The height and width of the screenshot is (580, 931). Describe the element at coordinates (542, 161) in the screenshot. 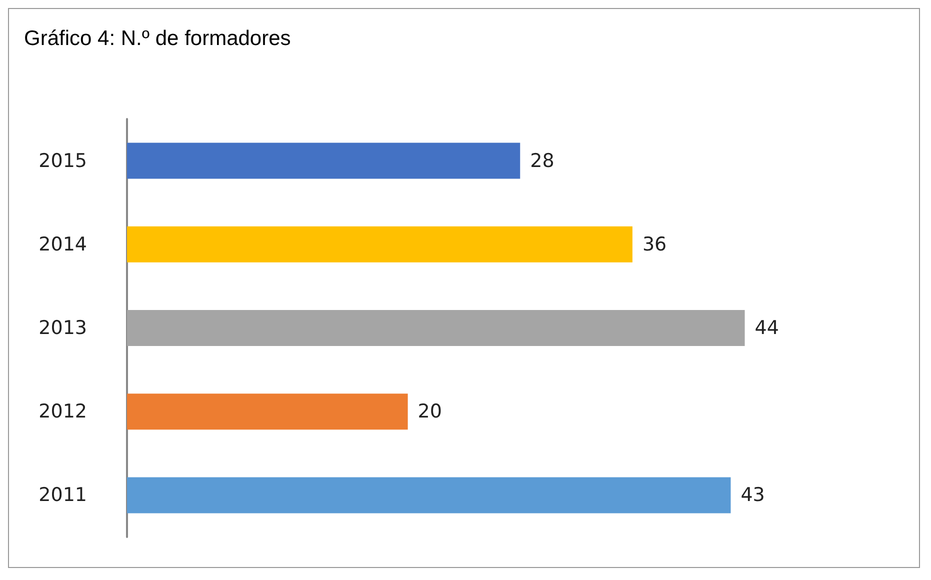

I see `data-label: 28` at that location.